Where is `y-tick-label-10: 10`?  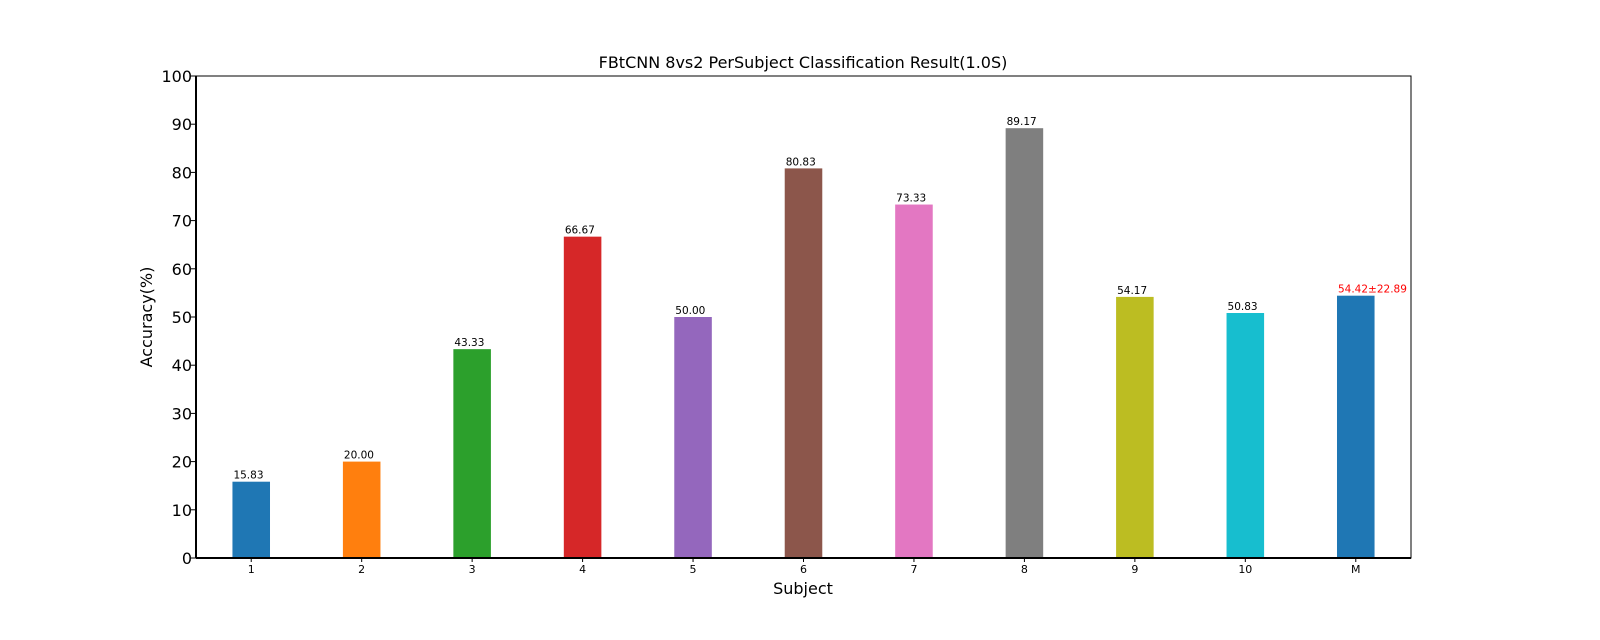
y-tick-label-10: 10 is located at coordinates (182, 510).